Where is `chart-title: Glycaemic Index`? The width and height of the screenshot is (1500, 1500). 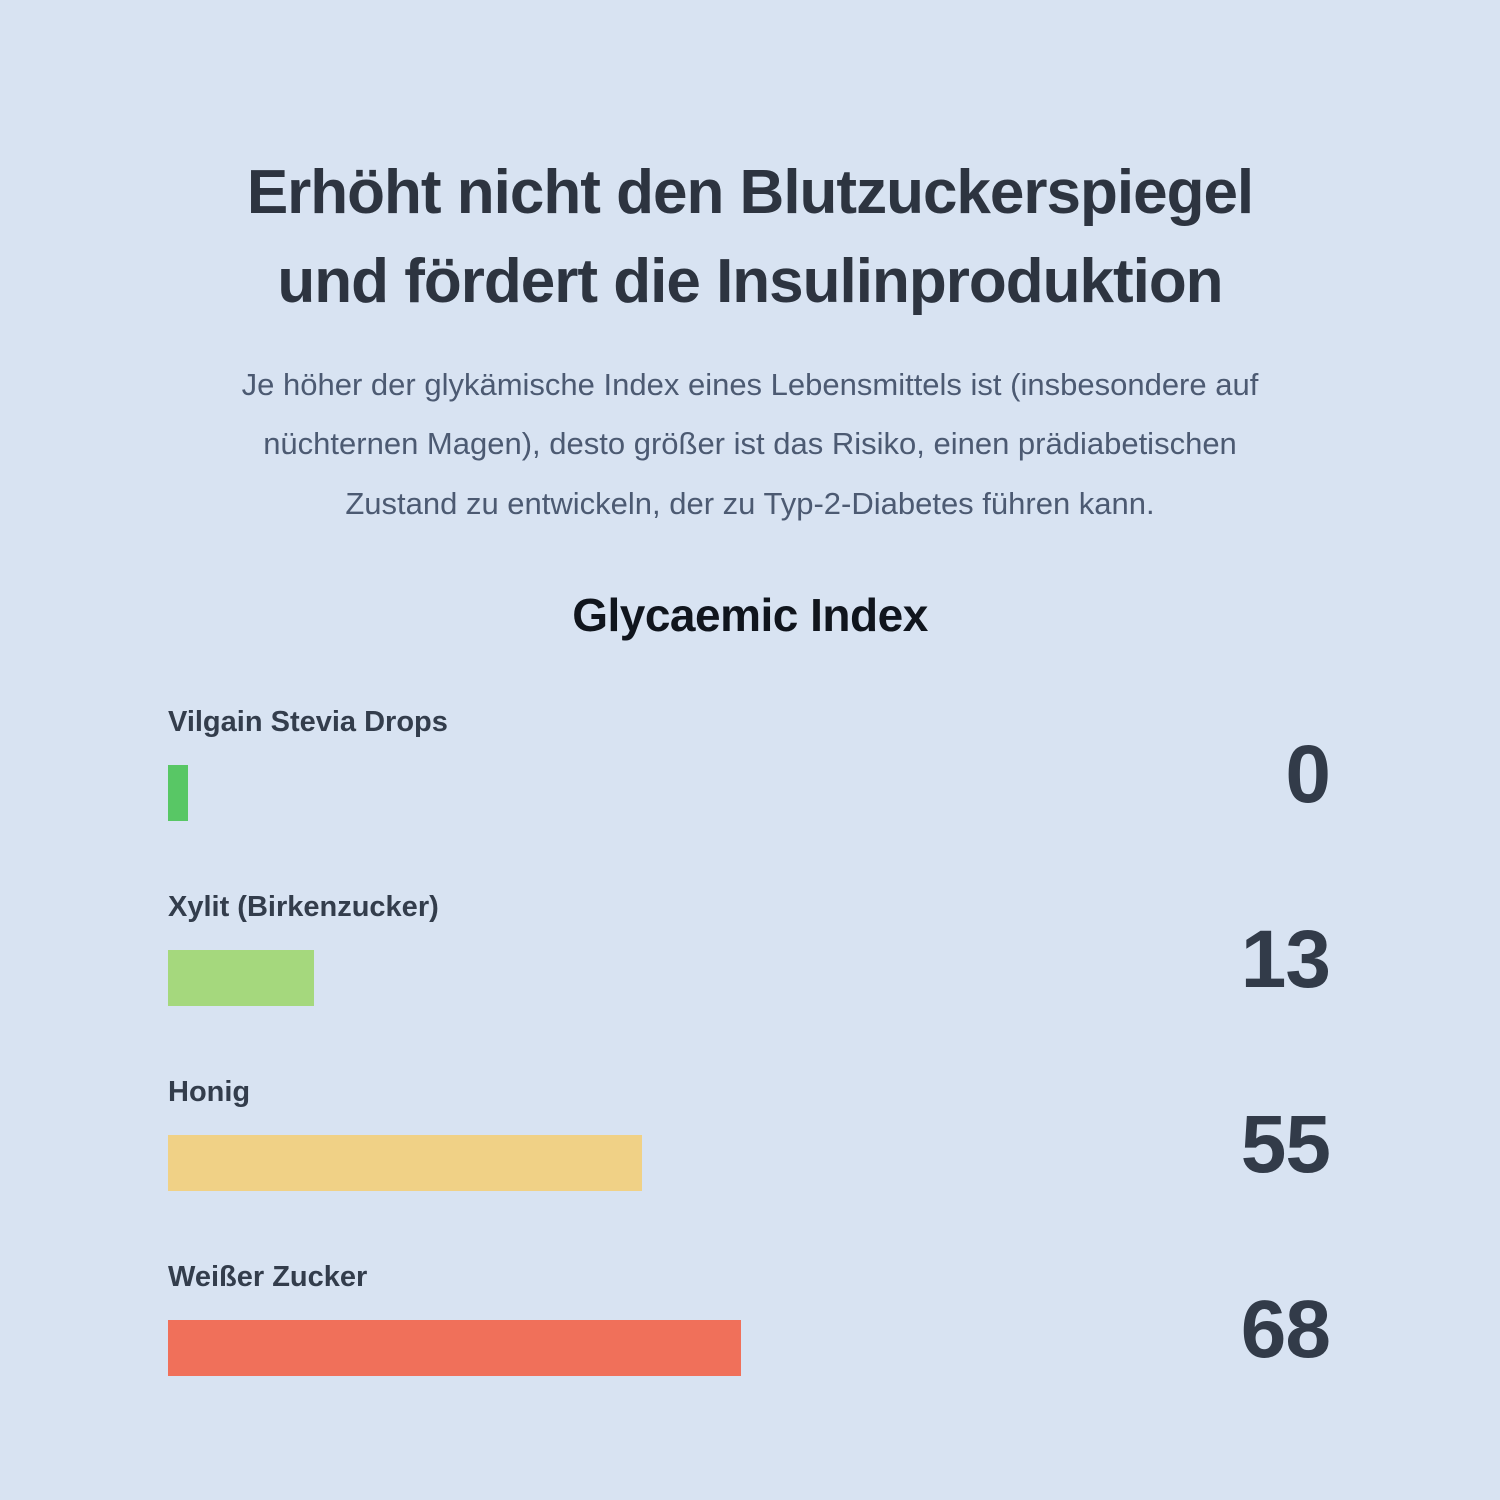
chart-title: Glycaemic Index is located at coordinates (750, 615).